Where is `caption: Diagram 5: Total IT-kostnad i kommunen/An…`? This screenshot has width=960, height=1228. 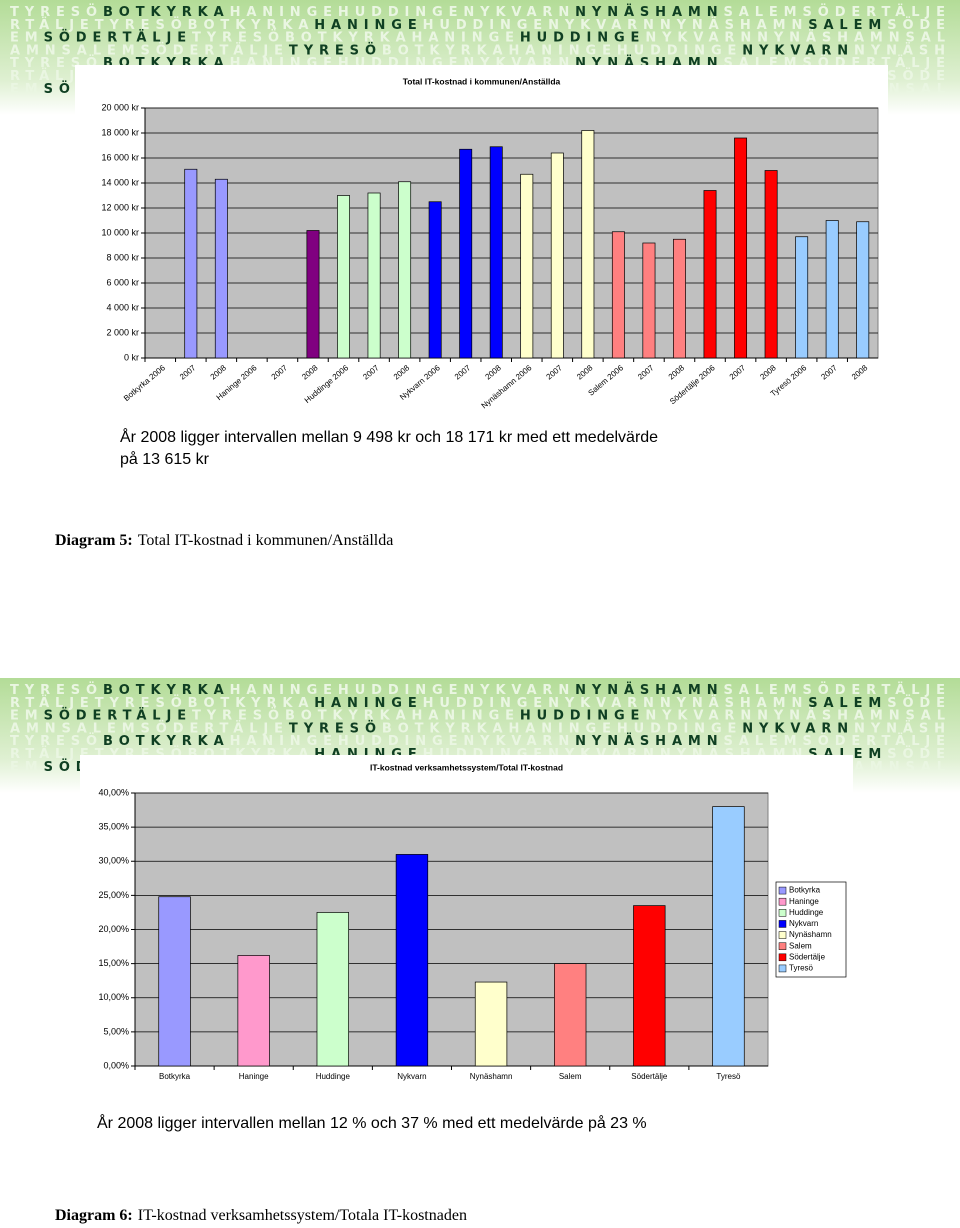 caption: Diagram 5: Total IT-kostnad i kommunen/An… is located at coordinates (224, 540).